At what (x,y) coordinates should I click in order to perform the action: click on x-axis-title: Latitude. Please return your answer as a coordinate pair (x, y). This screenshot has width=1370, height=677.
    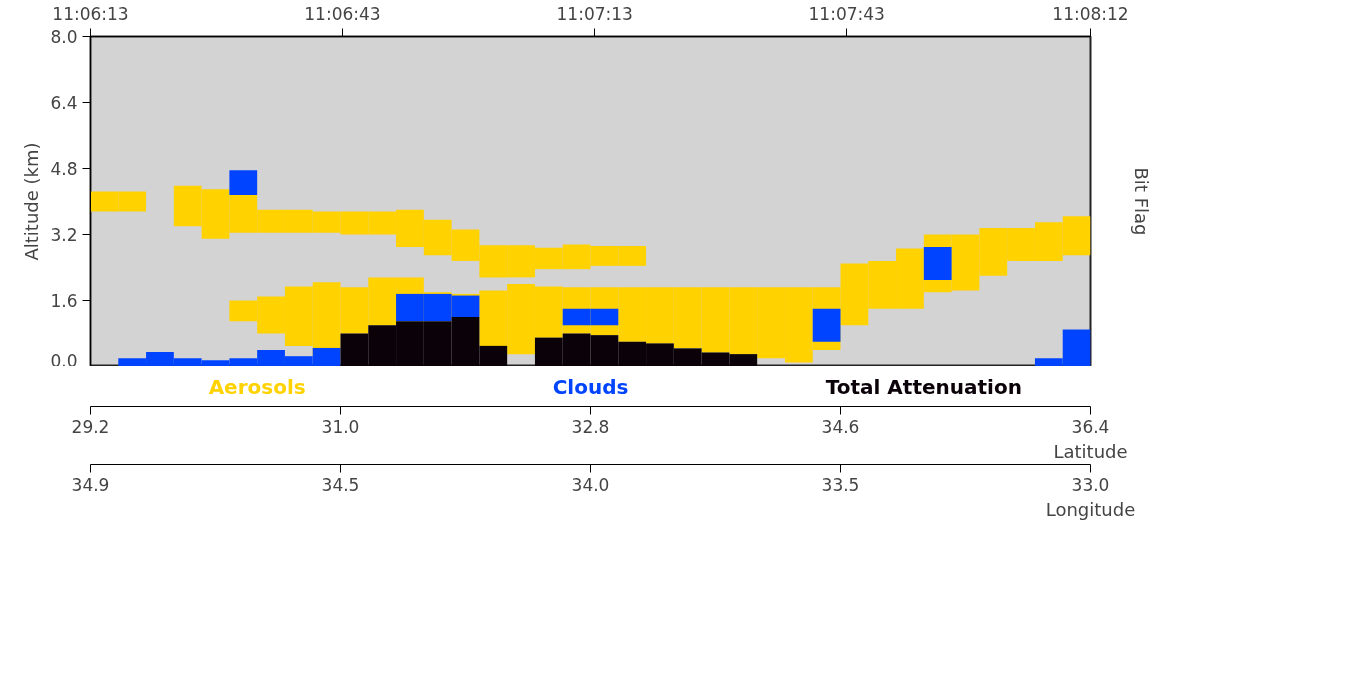
    Looking at the image, I should click on (1090, 451).